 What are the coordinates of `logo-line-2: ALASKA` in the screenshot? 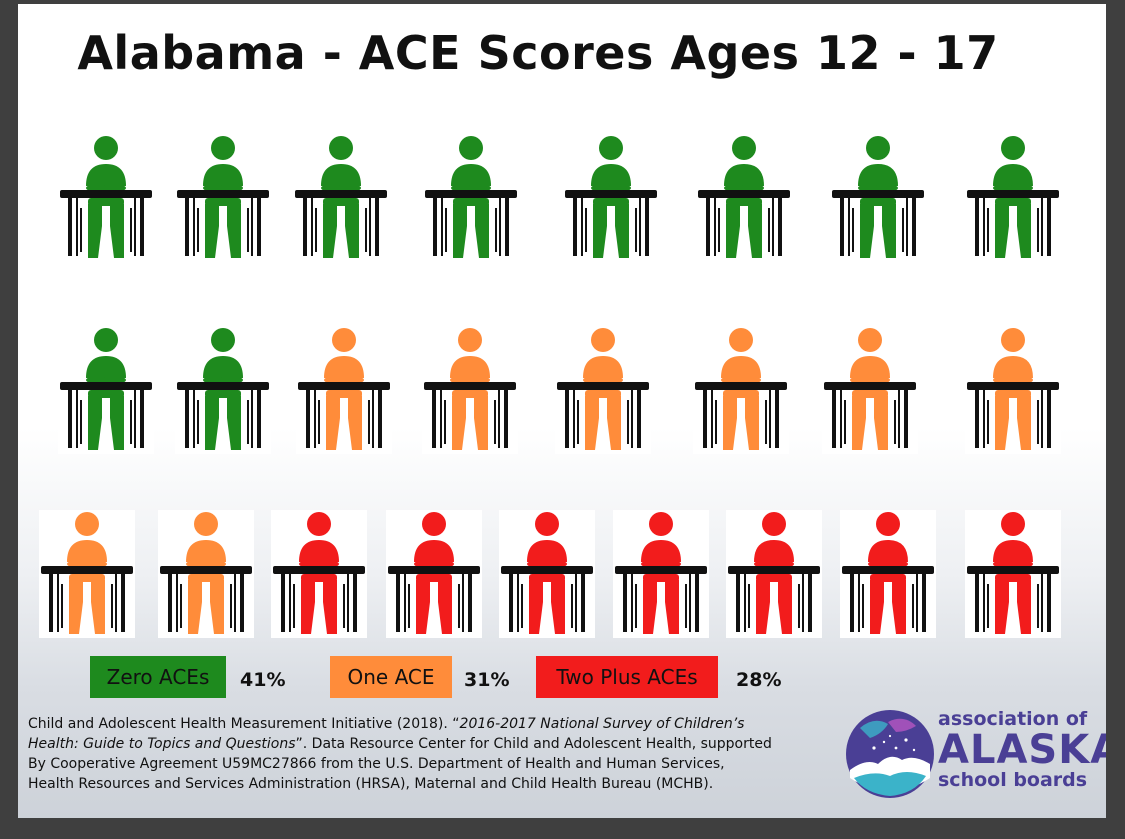 It's located at (1022, 750).